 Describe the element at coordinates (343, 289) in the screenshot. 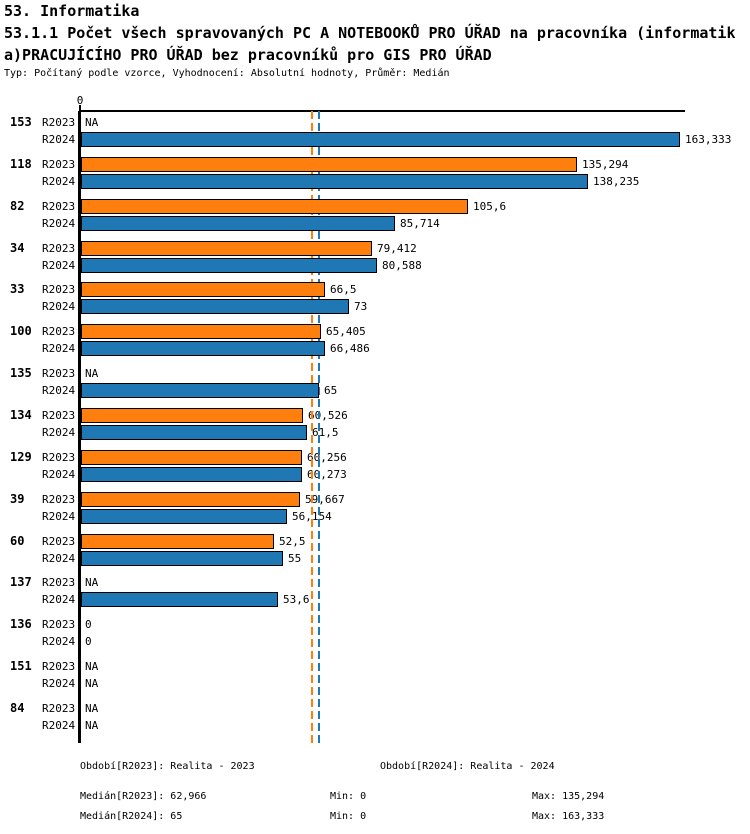

I see `value-label: 66,5` at that location.